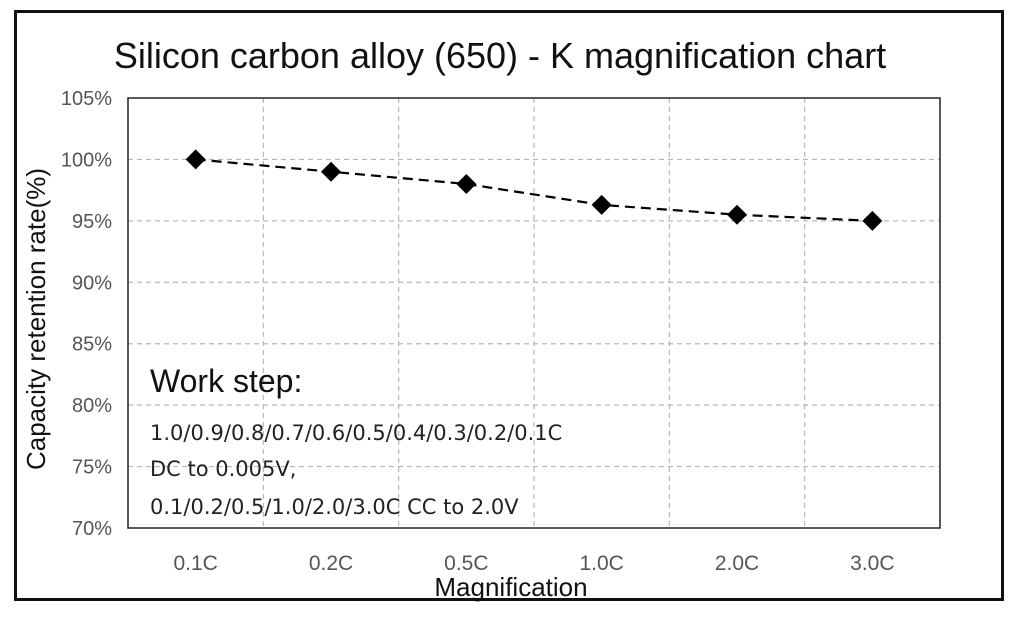 This screenshot has width=1024, height=617. What do you see at coordinates (86, 314) in the screenshot?
I see `y-axis-ticks: 70% 75% 80% 85% 90% 95% 100% 105%` at bounding box center [86, 314].